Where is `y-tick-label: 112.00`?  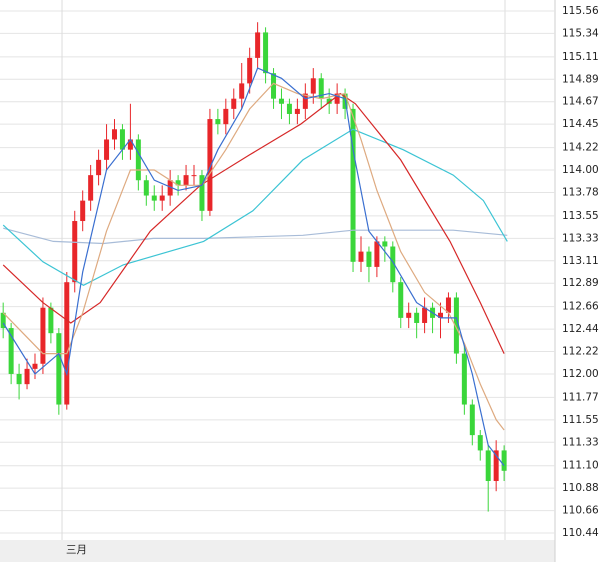 y-tick-label: 112.00 is located at coordinates (580, 374).